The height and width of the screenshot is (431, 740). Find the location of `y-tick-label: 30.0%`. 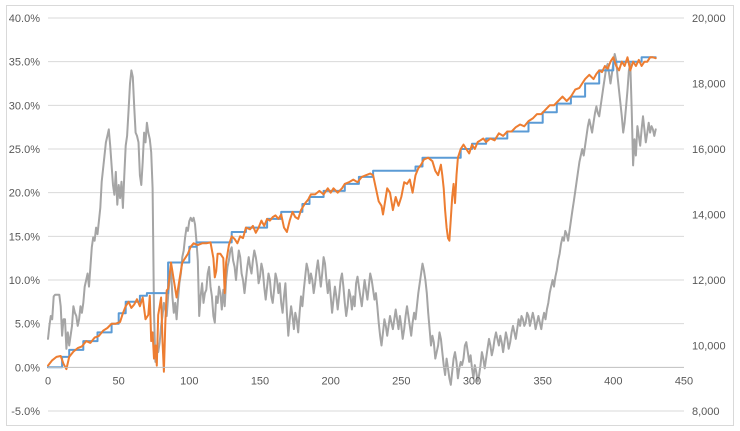

y-tick-label: 30.0% is located at coordinates (24, 106).